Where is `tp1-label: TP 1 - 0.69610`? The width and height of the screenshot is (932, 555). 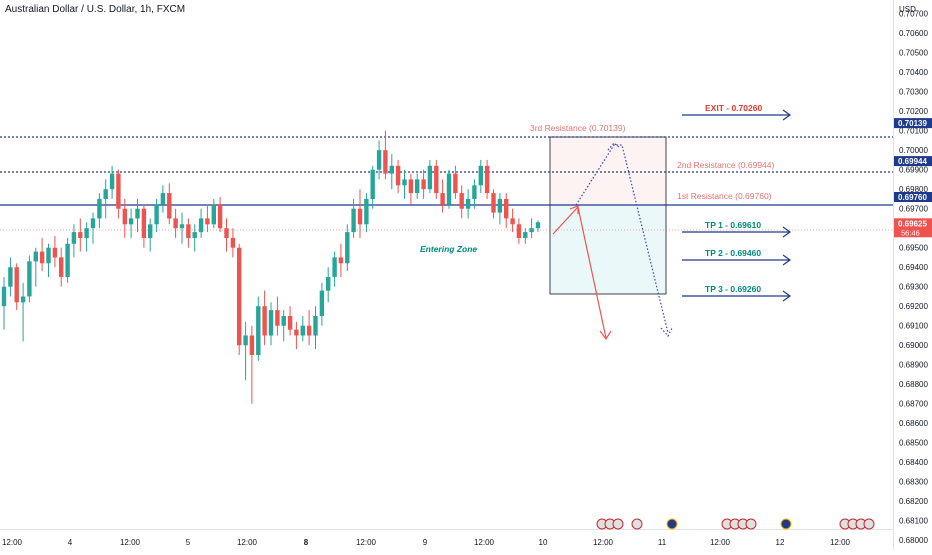
tp1-label: TP 1 - 0.69610 is located at coordinates (733, 225).